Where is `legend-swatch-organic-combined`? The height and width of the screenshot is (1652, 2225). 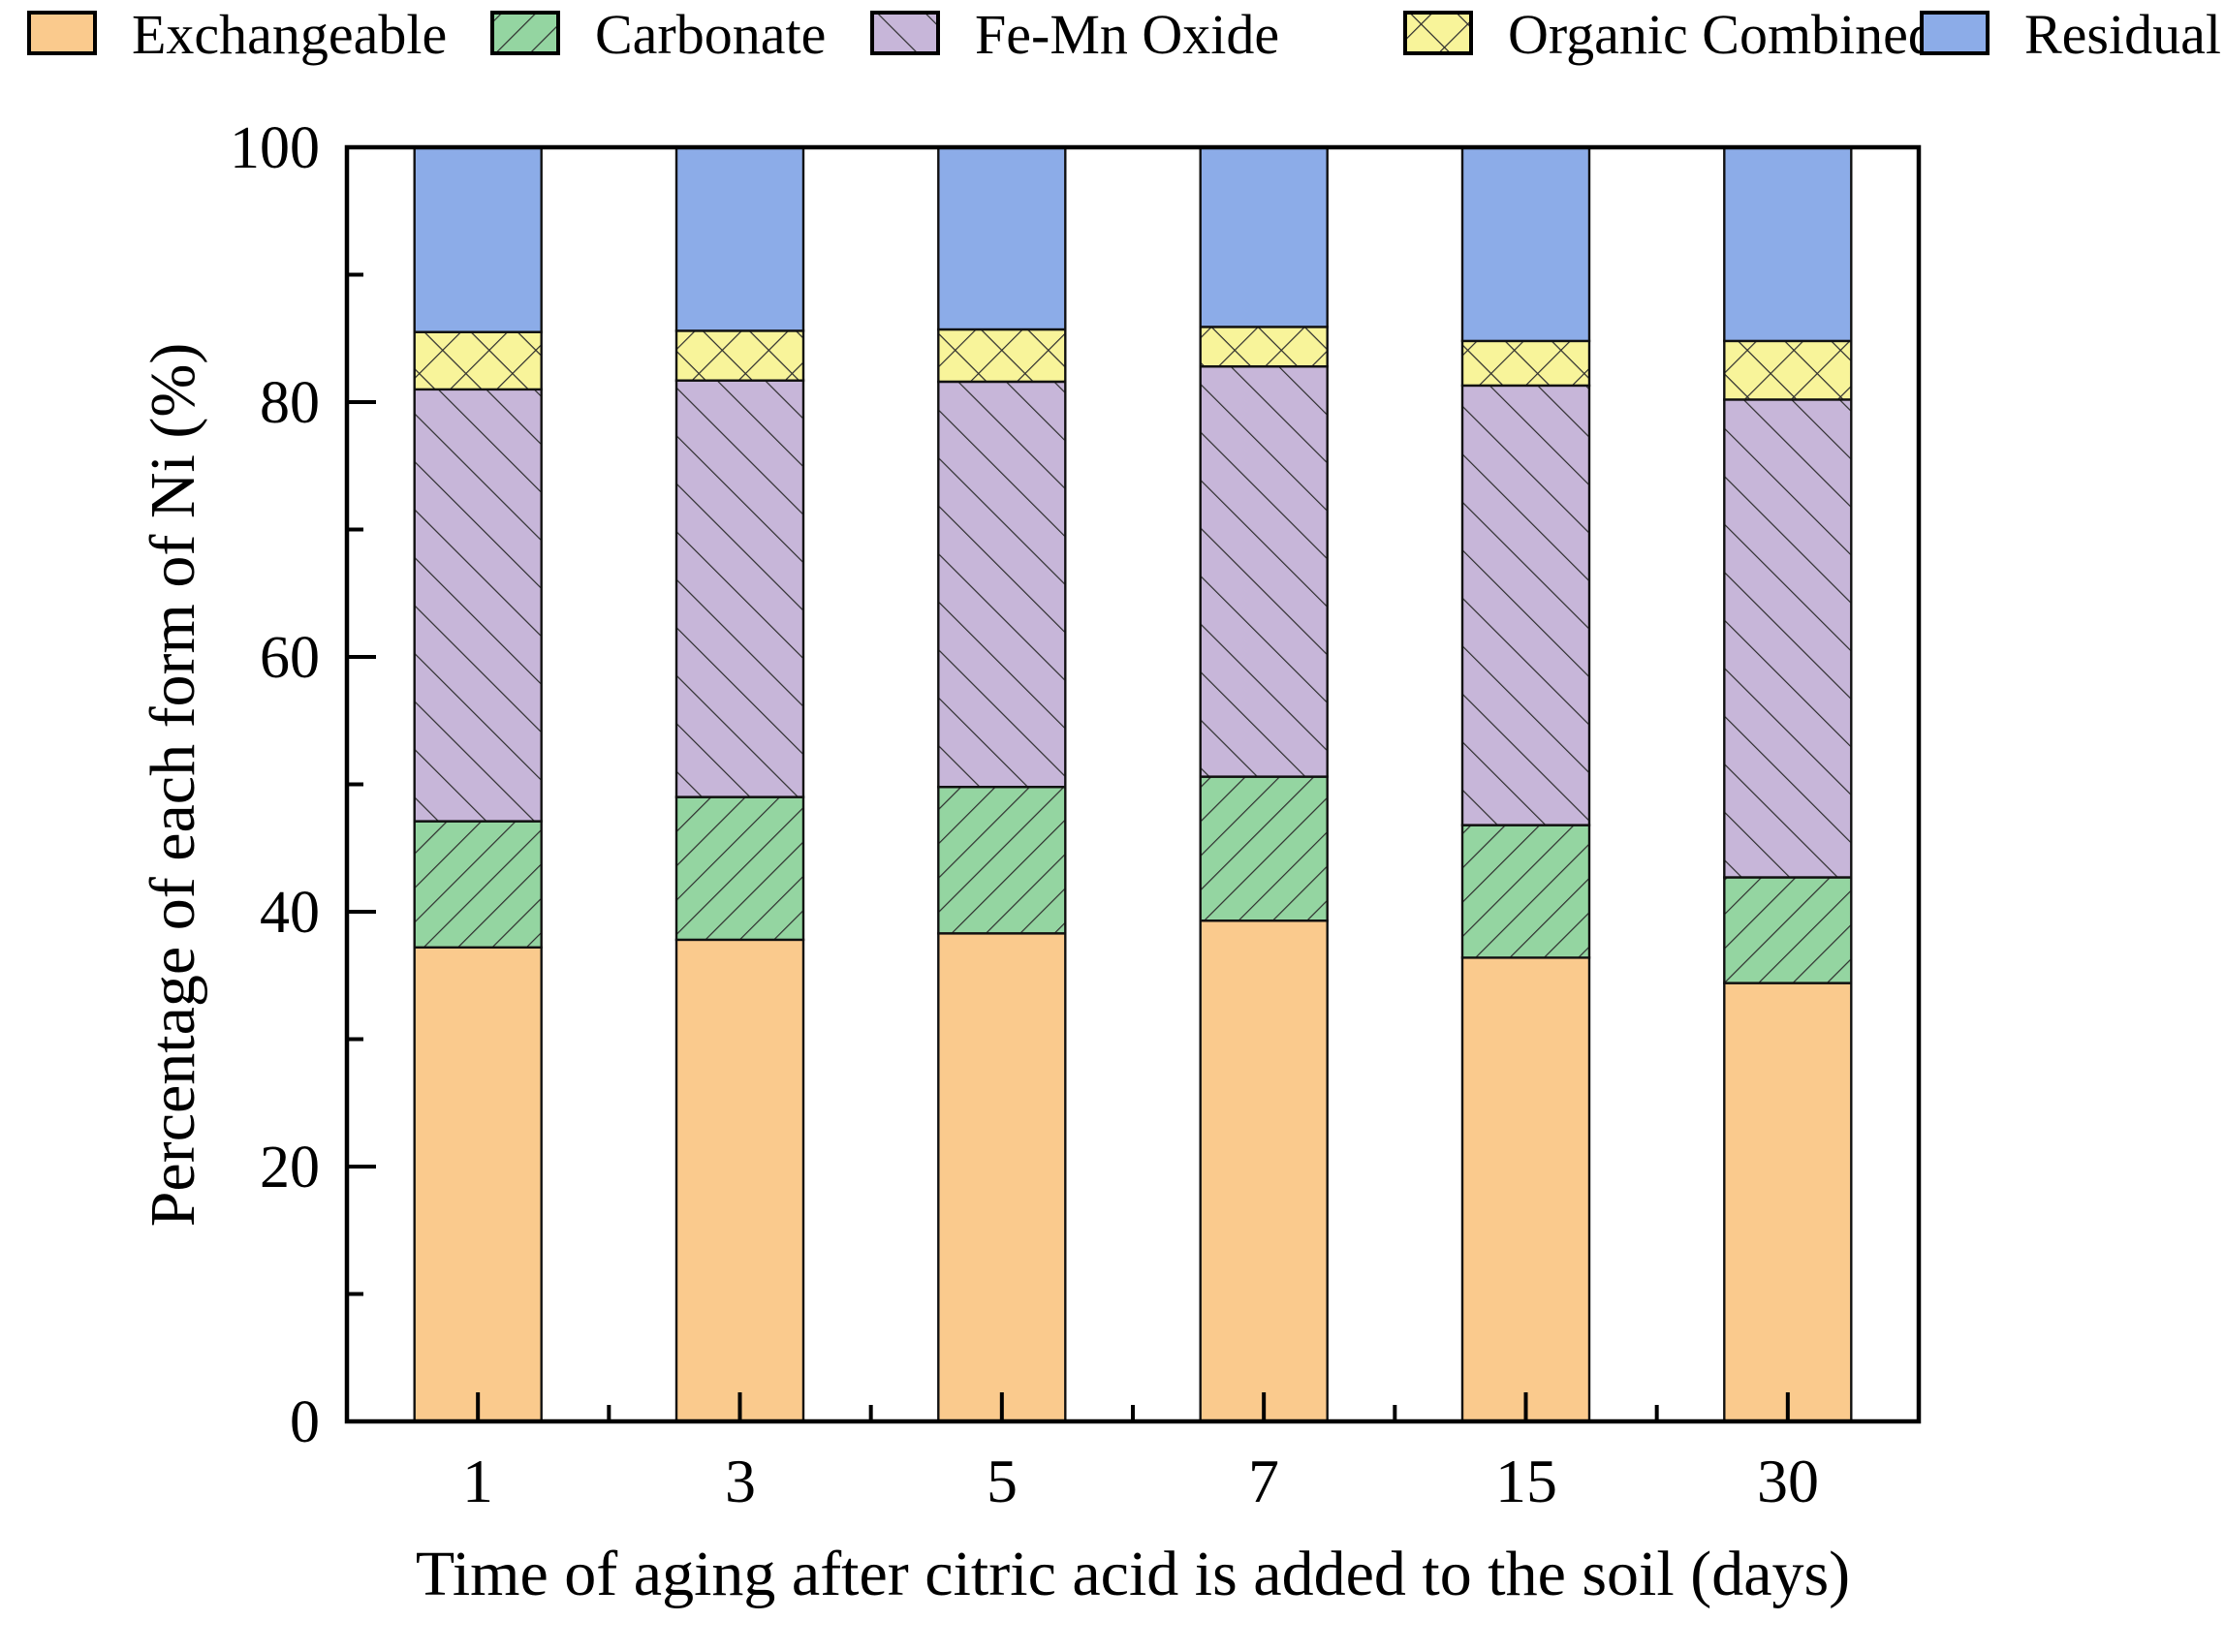 legend-swatch-organic-combined is located at coordinates (1438, 33).